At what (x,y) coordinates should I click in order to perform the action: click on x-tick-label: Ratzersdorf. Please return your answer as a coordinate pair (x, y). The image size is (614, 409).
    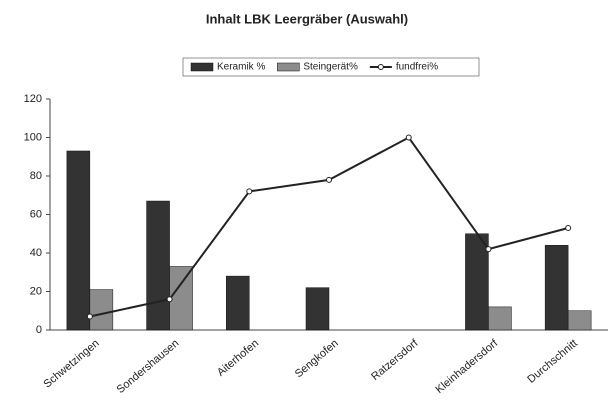
    Looking at the image, I should click on (395, 360).